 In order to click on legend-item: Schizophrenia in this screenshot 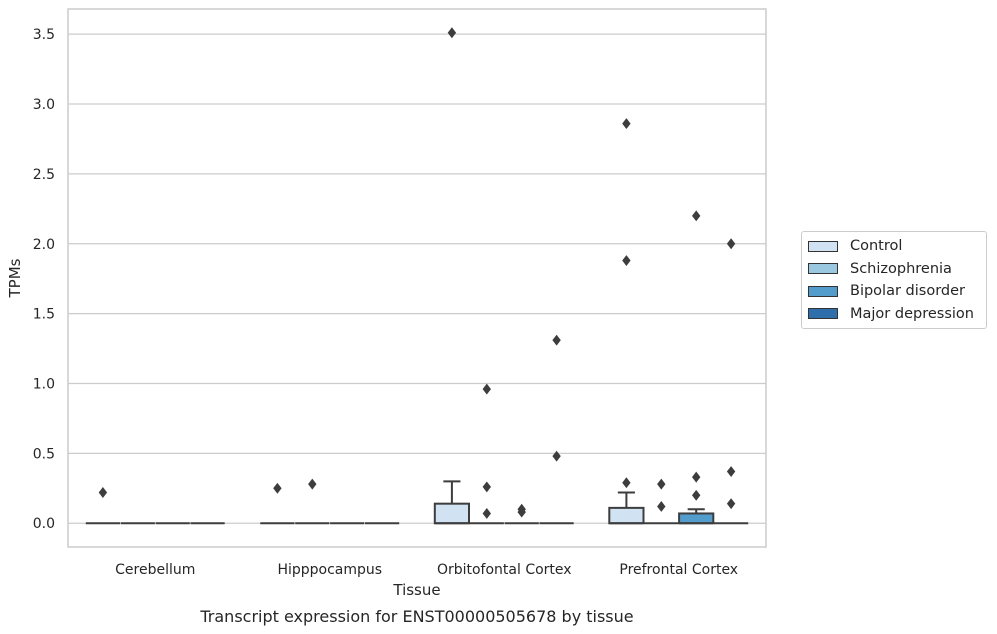, I will do `click(894, 269)`.